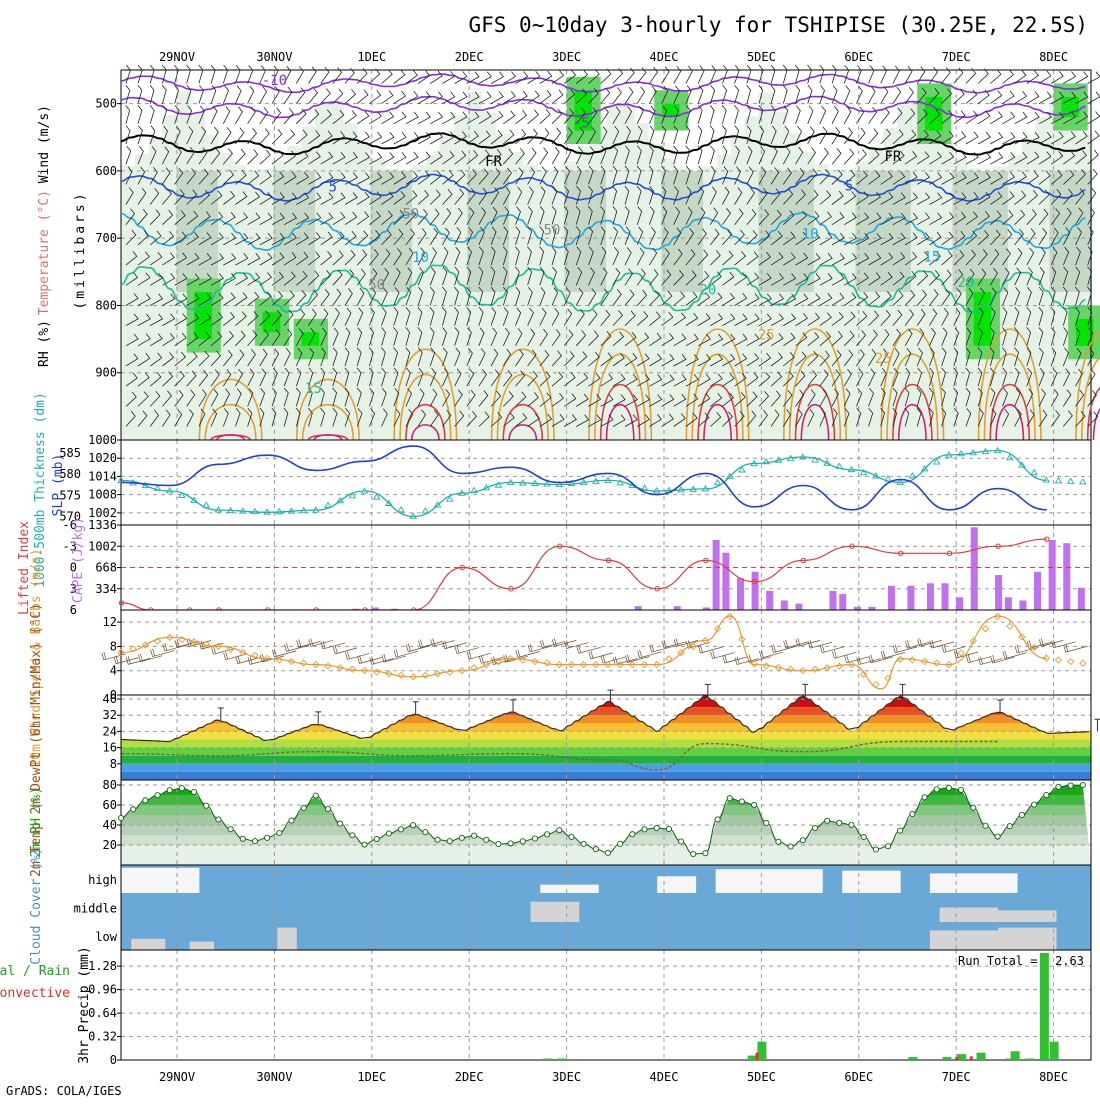 This screenshot has height=1104, width=1100. What do you see at coordinates (313, 389) in the screenshot?
I see `contour-label: 15` at bounding box center [313, 389].